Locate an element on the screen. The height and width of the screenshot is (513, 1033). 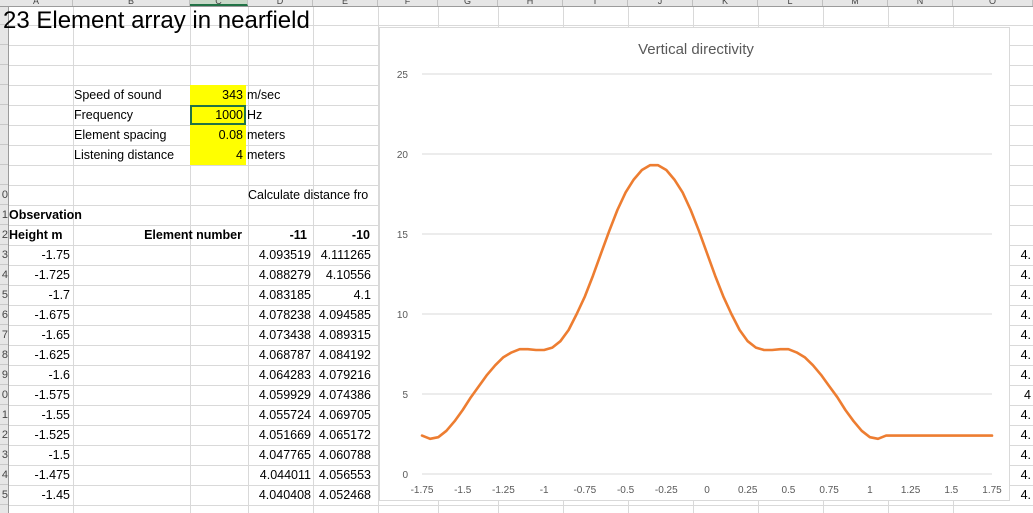
distance-value: 4.069705 is located at coordinates (344, 415).